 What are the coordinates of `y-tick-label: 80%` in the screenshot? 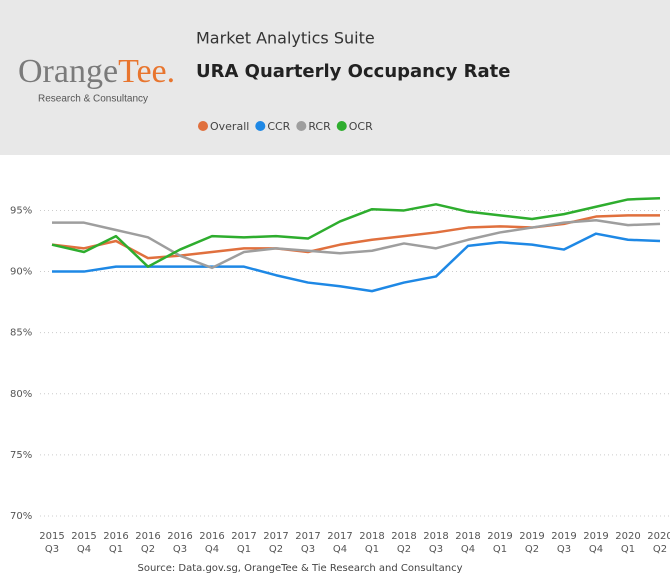 It's located at (21, 394).